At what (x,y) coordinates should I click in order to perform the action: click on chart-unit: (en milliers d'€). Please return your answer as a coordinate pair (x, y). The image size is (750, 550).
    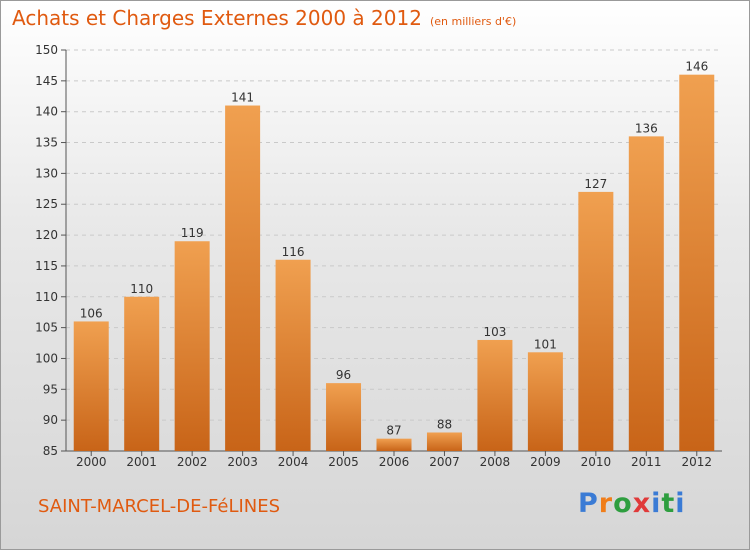
    Looking at the image, I should click on (473, 21).